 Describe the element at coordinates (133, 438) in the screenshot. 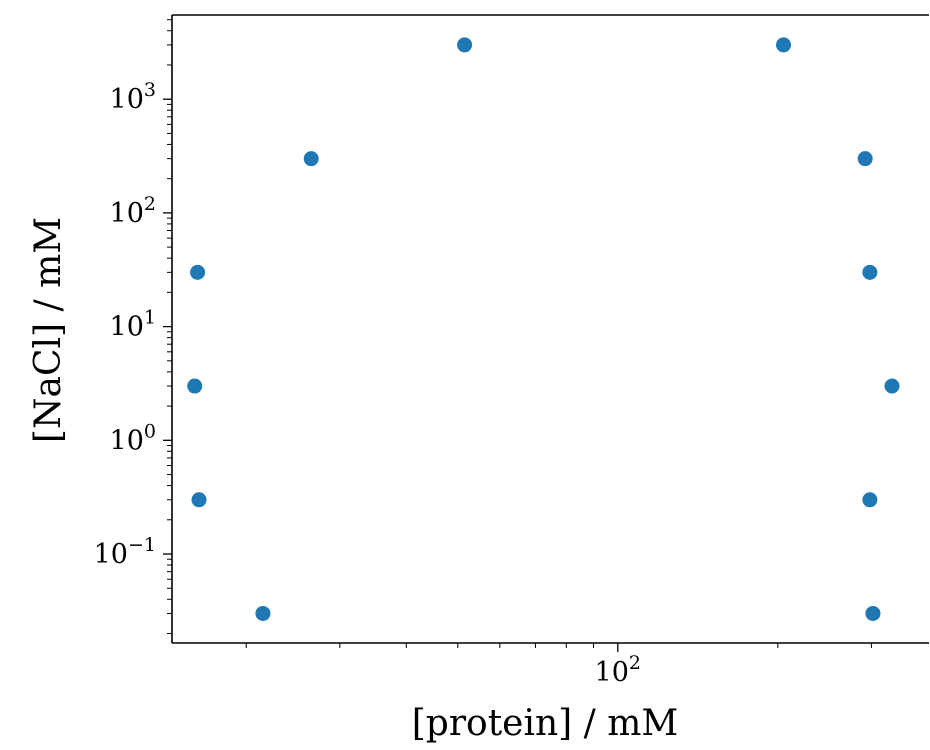

I see `y-tick-label: 10⁰` at that location.